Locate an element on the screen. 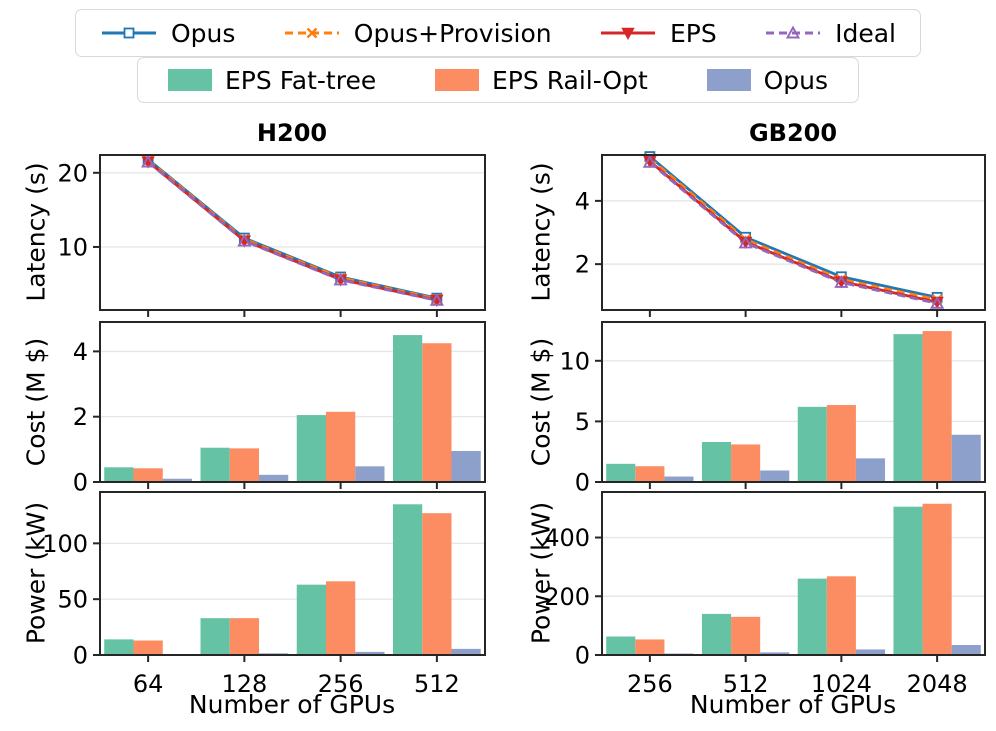 Image resolution: width=996 pixels, height=731 pixels. panel-h200-power: 0 50 100 64 128 256 512 is located at coordinates (260, 594).